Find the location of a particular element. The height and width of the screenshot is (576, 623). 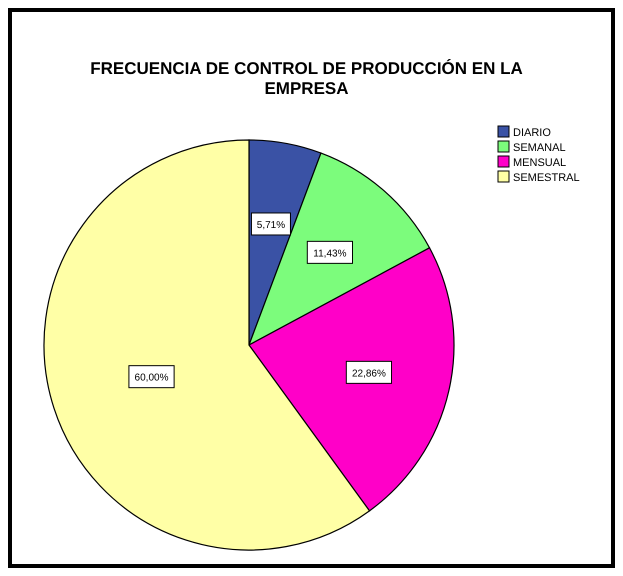

data-label: 11,43% is located at coordinates (330, 254).